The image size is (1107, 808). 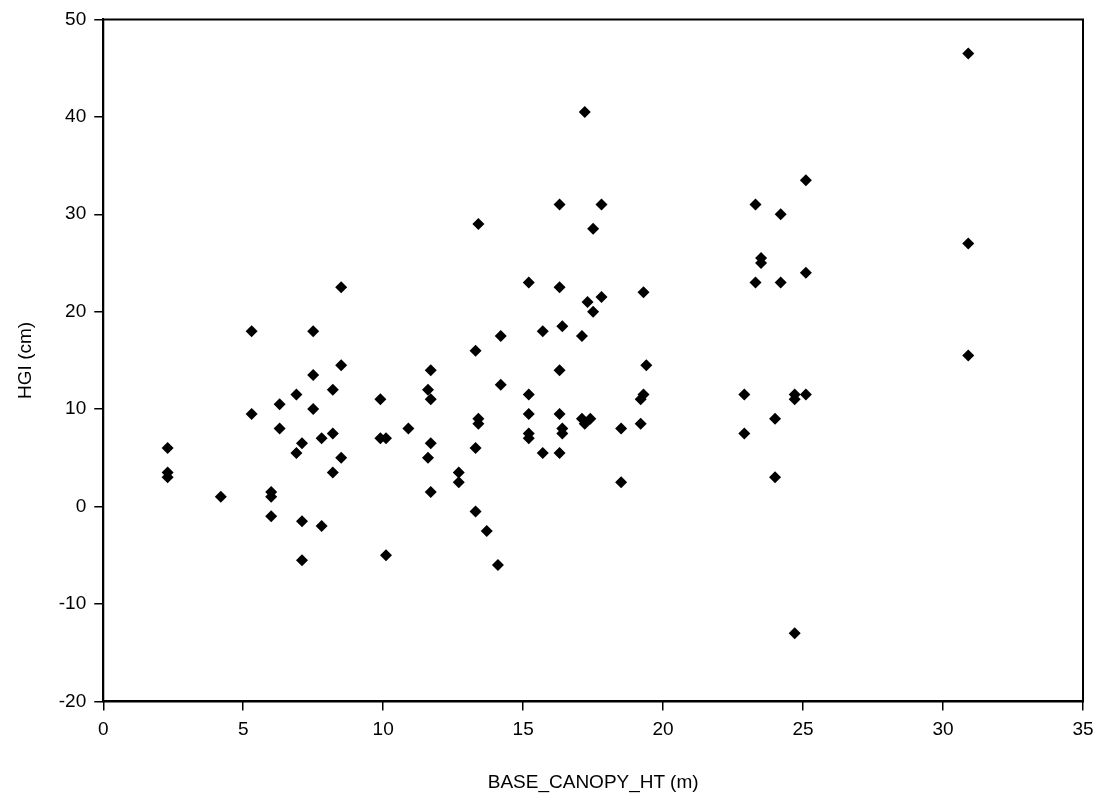 What do you see at coordinates (663, 729) in the screenshot?
I see `x-tick-label: 20` at bounding box center [663, 729].